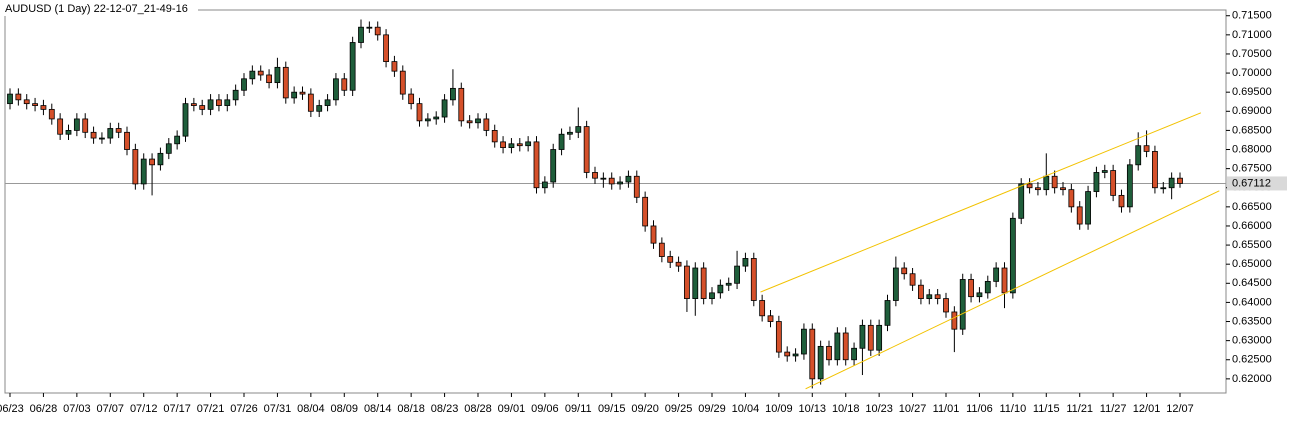 This screenshot has height=435, width=1302. I want to click on x-tick-label: 07/26, so click(244, 409).